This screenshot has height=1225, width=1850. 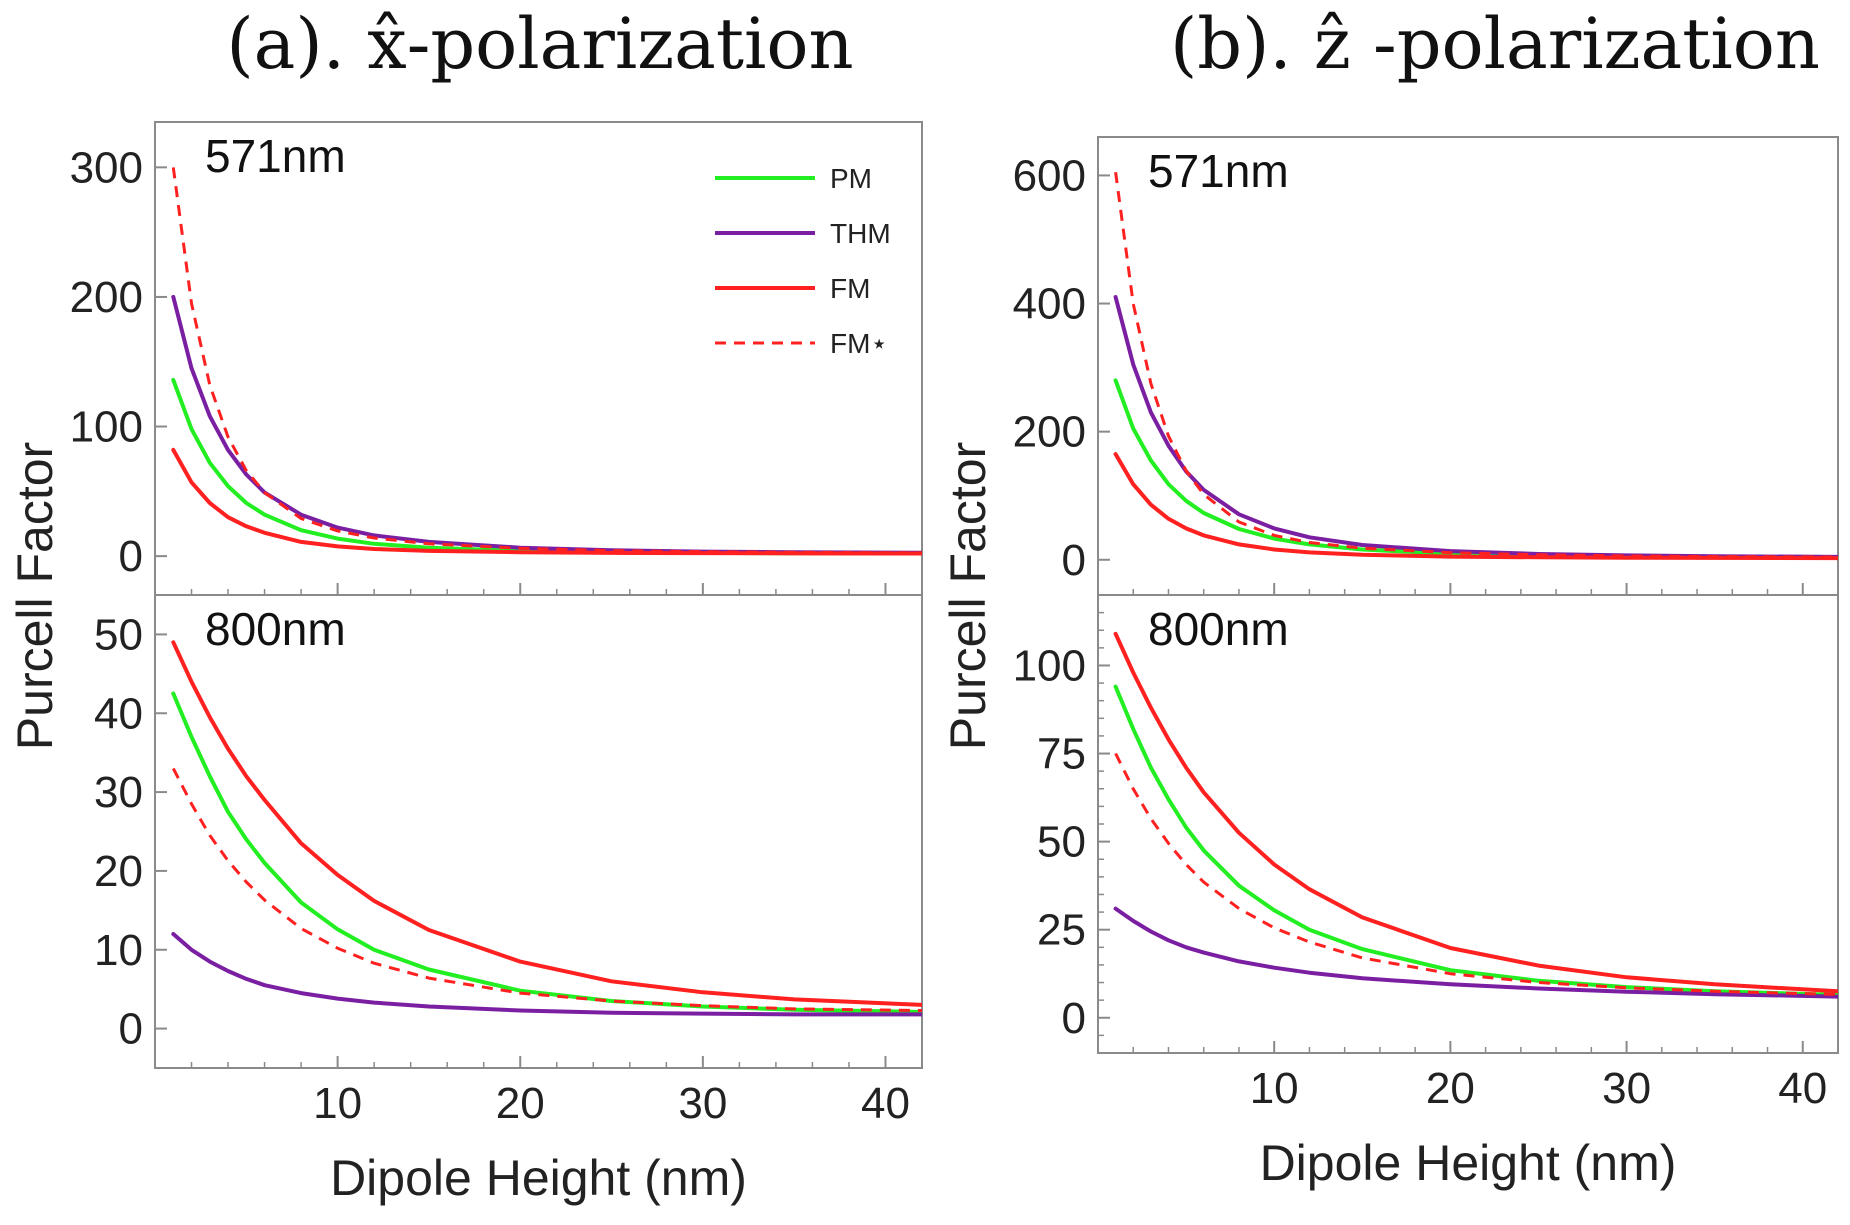 I want to click on panel-a-800nm-ytick-label: 20, so click(x=118, y=871).